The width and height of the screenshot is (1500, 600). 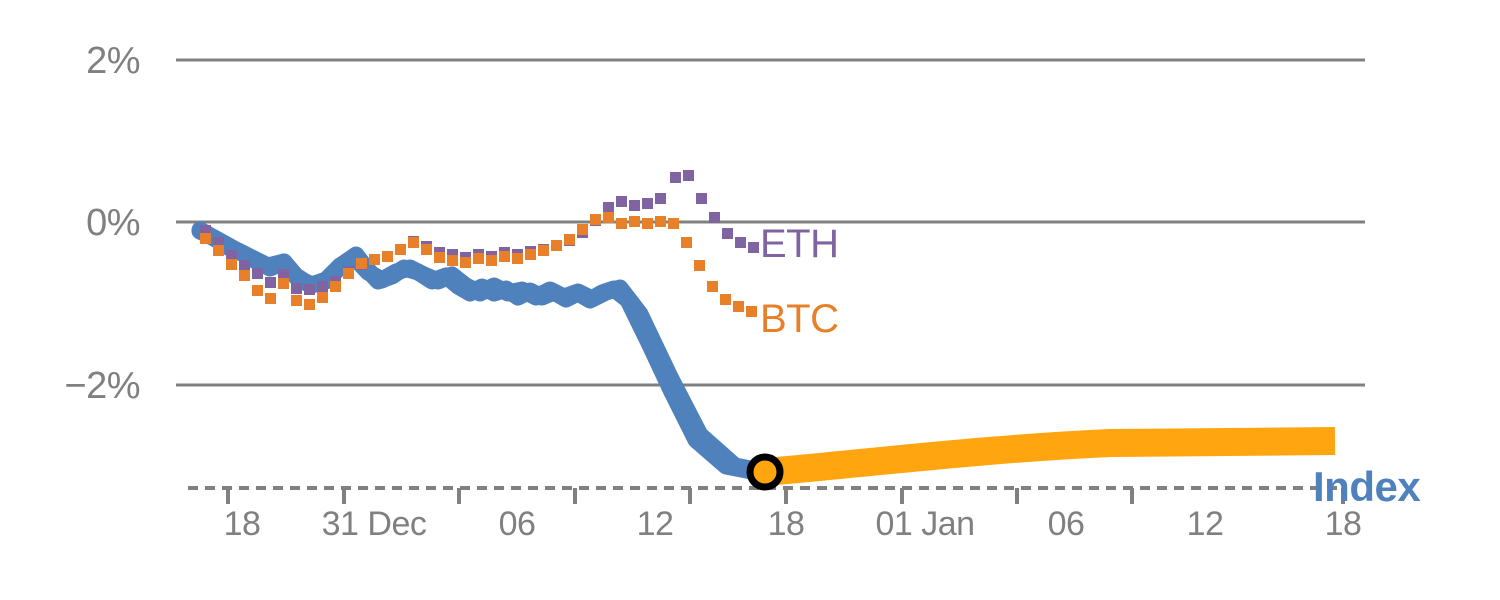 What do you see at coordinates (925, 524) in the screenshot?
I see `x-tick-label-01-jan: 01 Jan` at bounding box center [925, 524].